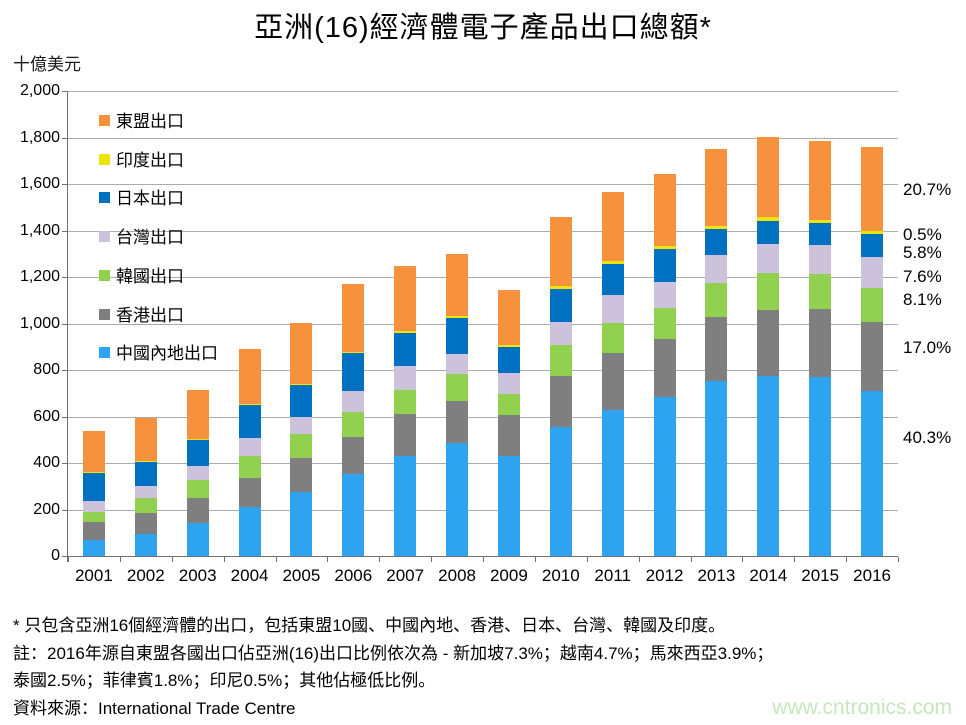 The width and height of the screenshot is (966, 725). Describe the element at coordinates (145, 492) in the screenshot. I see `bar-2002-taiwan` at that location.